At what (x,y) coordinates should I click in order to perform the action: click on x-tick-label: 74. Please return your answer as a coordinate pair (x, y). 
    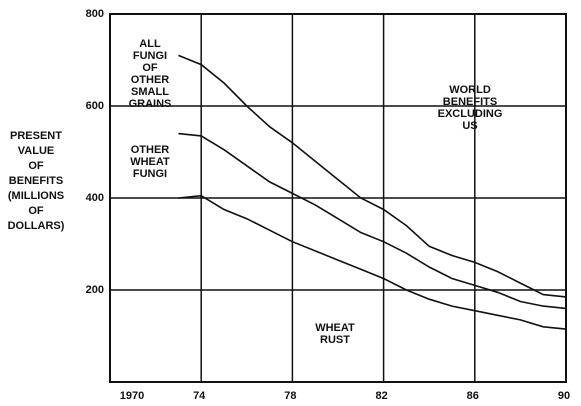
    Looking at the image, I should click on (199, 396).